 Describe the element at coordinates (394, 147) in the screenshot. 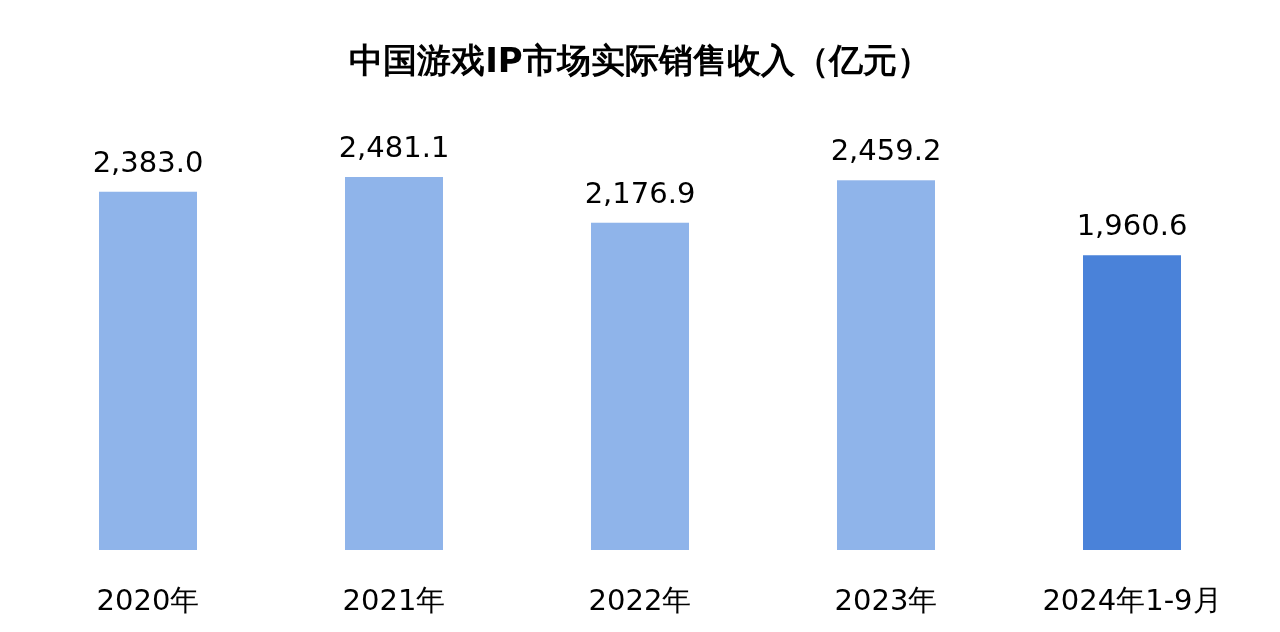

I see `data-label: 2,481.1` at that location.